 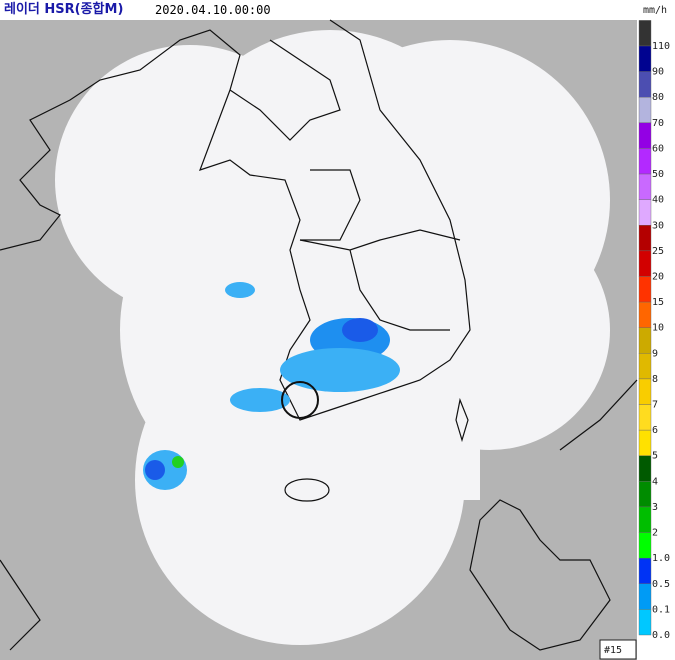 What do you see at coordinates (655, 10) in the screenshot?
I see `unit-label: mm/h` at bounding box center [655, 10].